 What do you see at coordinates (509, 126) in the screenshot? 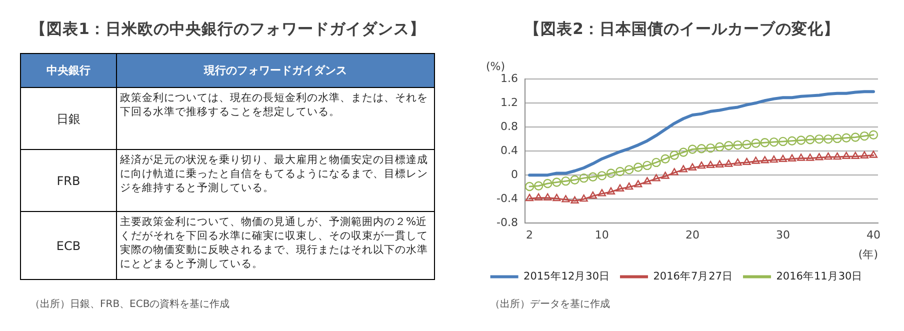
I see `y-tick-label: 0.8` at bounding box center [509, 126].